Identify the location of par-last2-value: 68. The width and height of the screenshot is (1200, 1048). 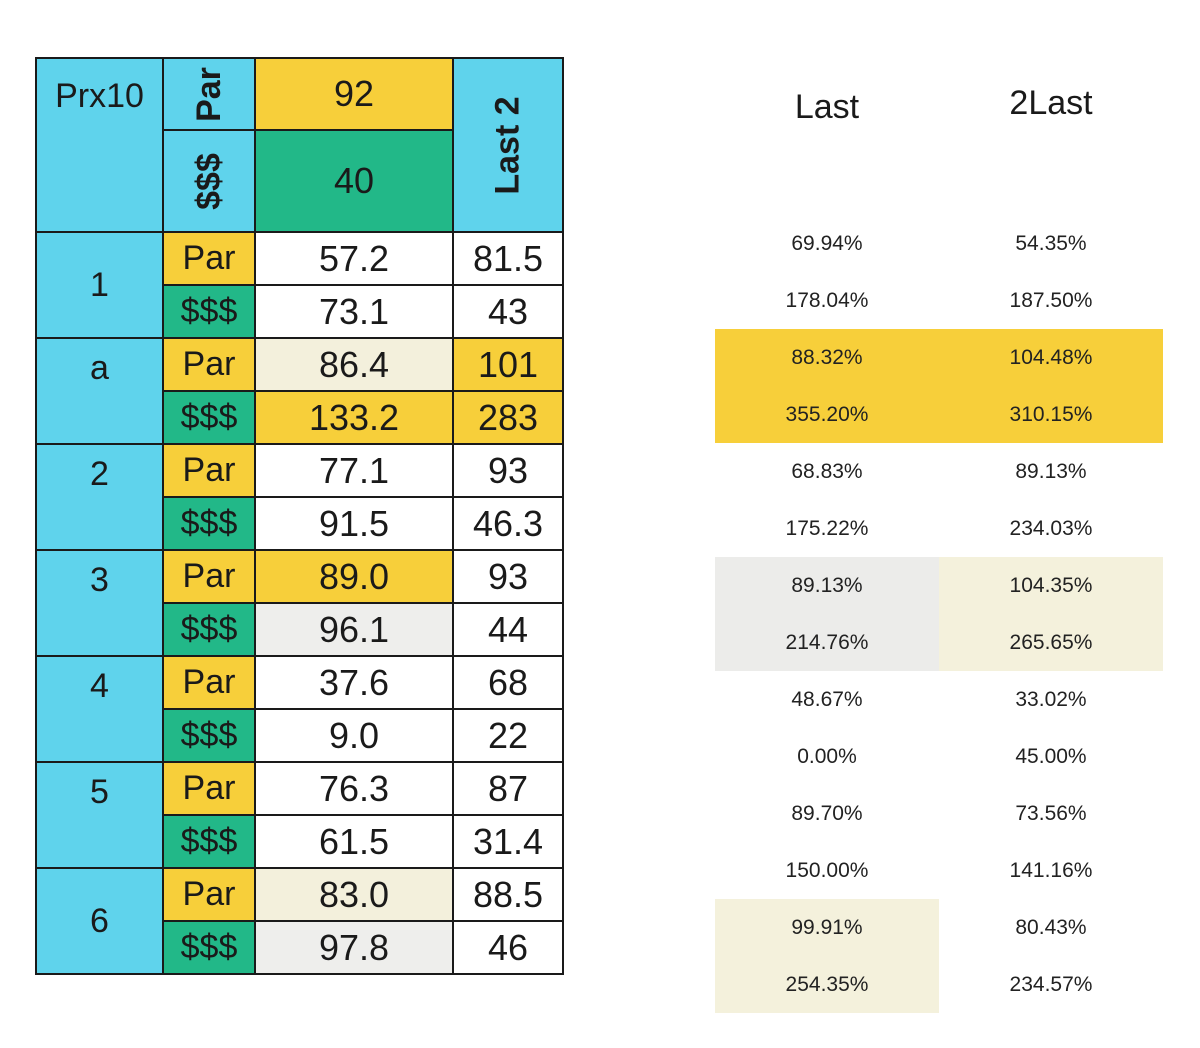
(508, 682).